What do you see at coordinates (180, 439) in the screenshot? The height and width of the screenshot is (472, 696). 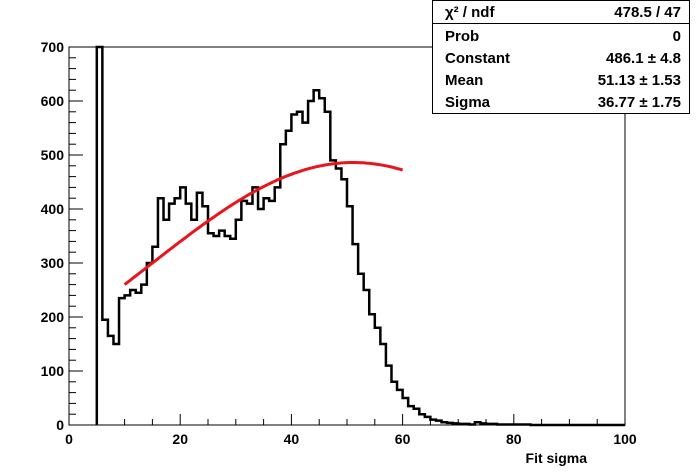 I see `x-tick-label: 20` at bounding box center [180, 439].